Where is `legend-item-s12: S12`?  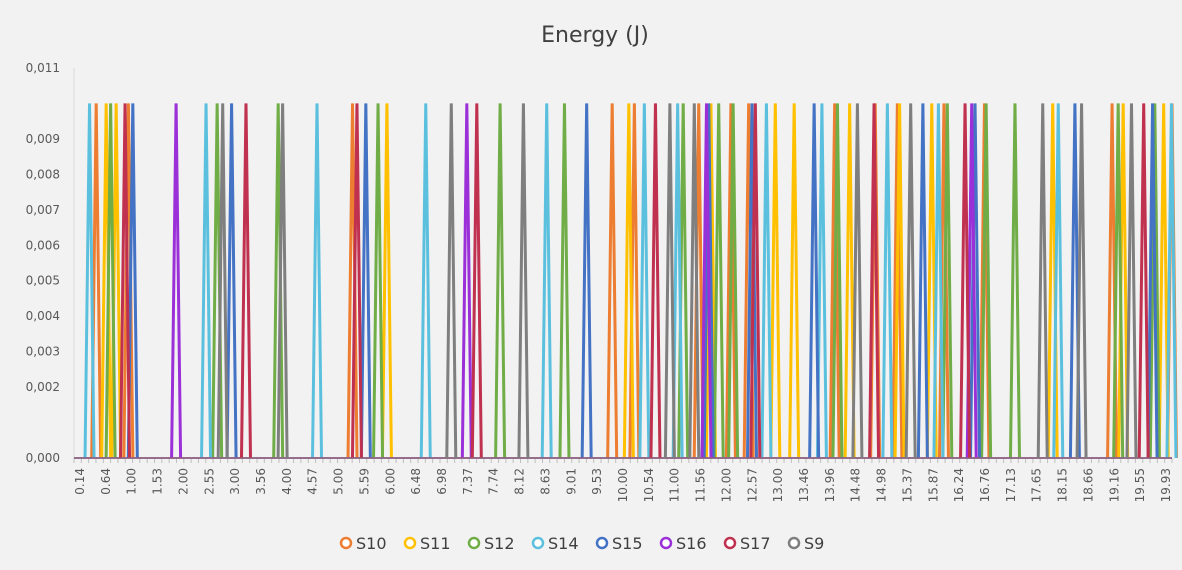 legend-item-s12: S12 is located at coordinates (491, 543).